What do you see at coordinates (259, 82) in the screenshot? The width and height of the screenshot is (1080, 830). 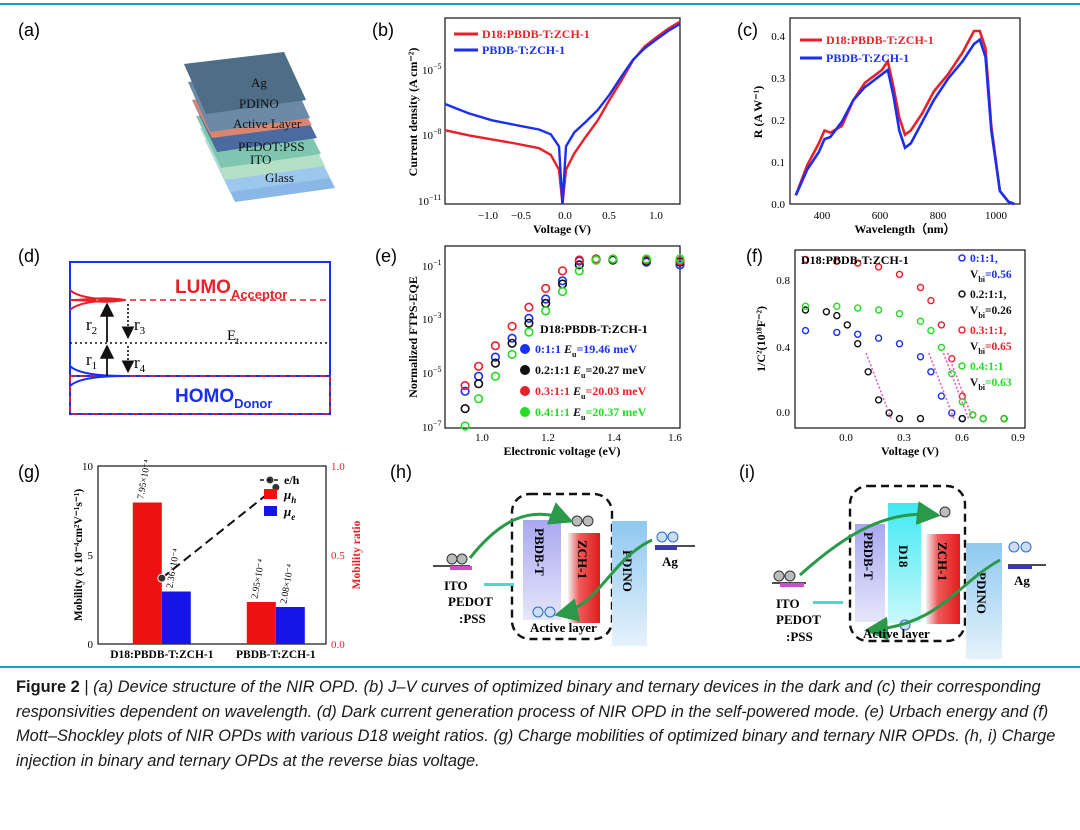 I see `layer-label-ag: Ag` at bounding box center [259, 82].